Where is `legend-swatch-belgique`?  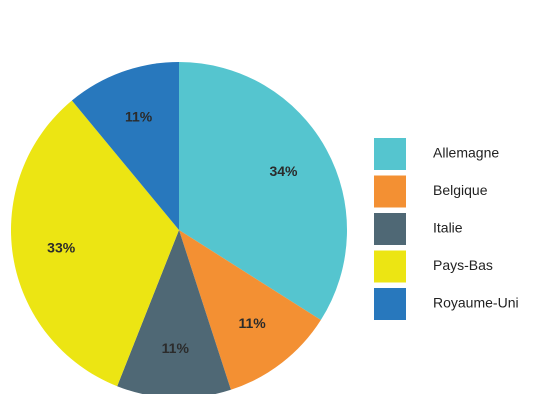
legend-swatch-belgique is located at coordinates (390, 191).